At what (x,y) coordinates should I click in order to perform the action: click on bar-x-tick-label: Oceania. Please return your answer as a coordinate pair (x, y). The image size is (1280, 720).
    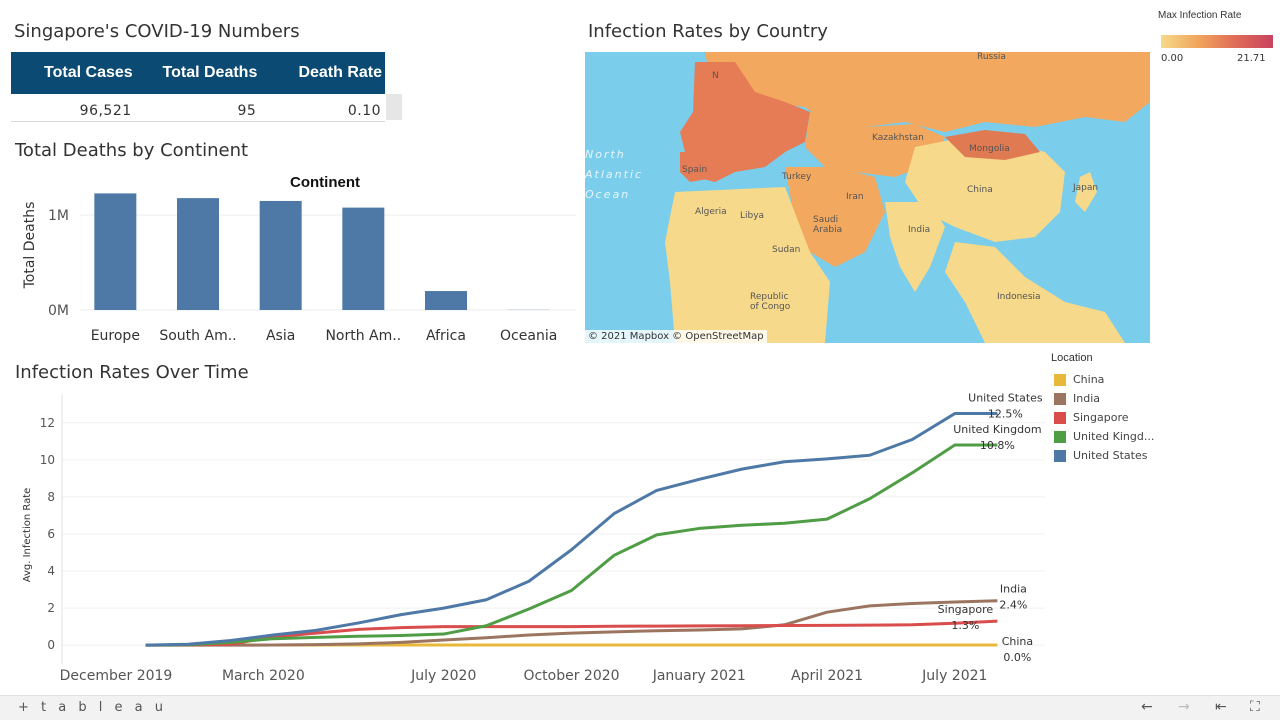
    Looking at the image, I should click on (528, 336).